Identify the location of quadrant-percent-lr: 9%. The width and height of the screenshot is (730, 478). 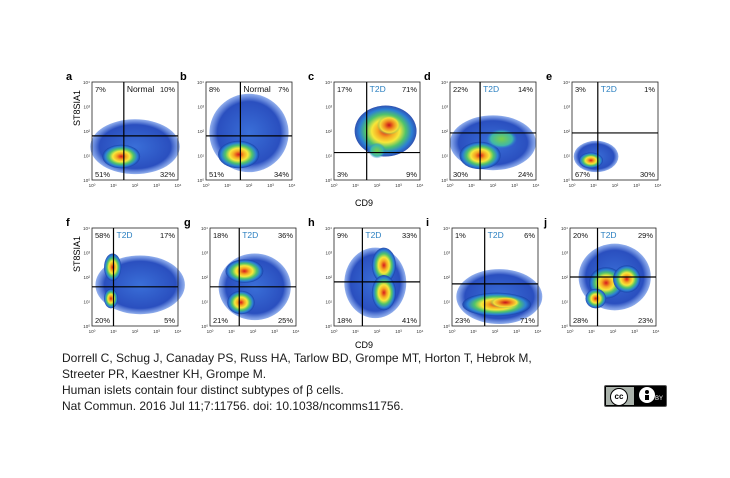
(411, 174).